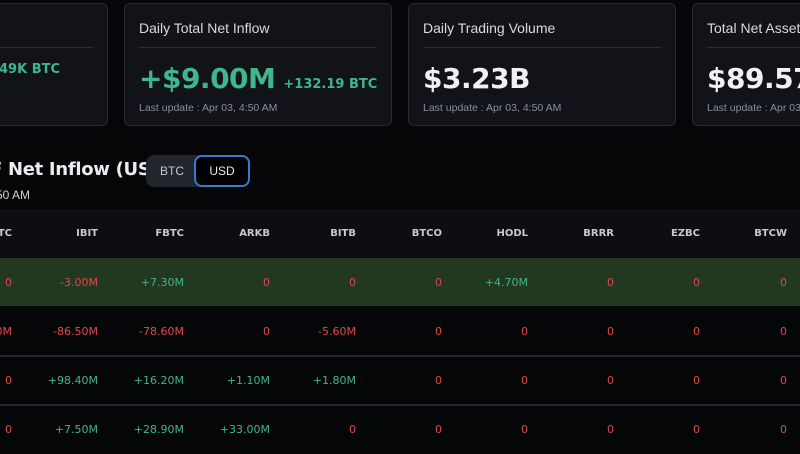  Describe the element at coordinates (87, 233) in the screenshot. I see `column-header: IBIT` at that location.